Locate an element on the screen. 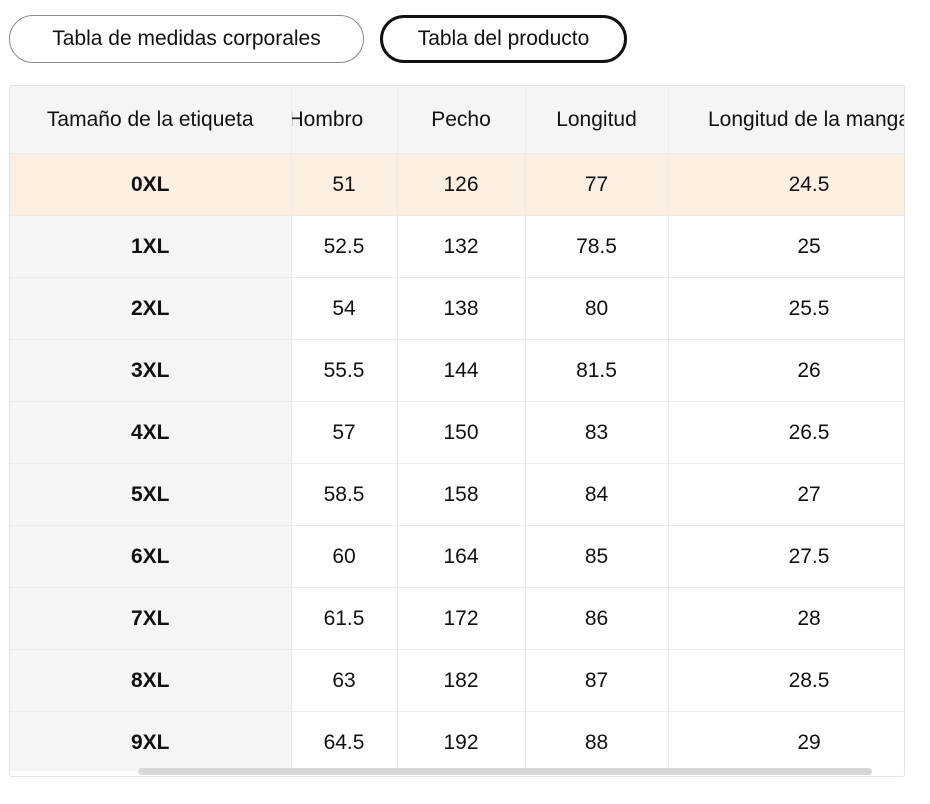  cell-length: 85 is located at coordinates (597, 556).